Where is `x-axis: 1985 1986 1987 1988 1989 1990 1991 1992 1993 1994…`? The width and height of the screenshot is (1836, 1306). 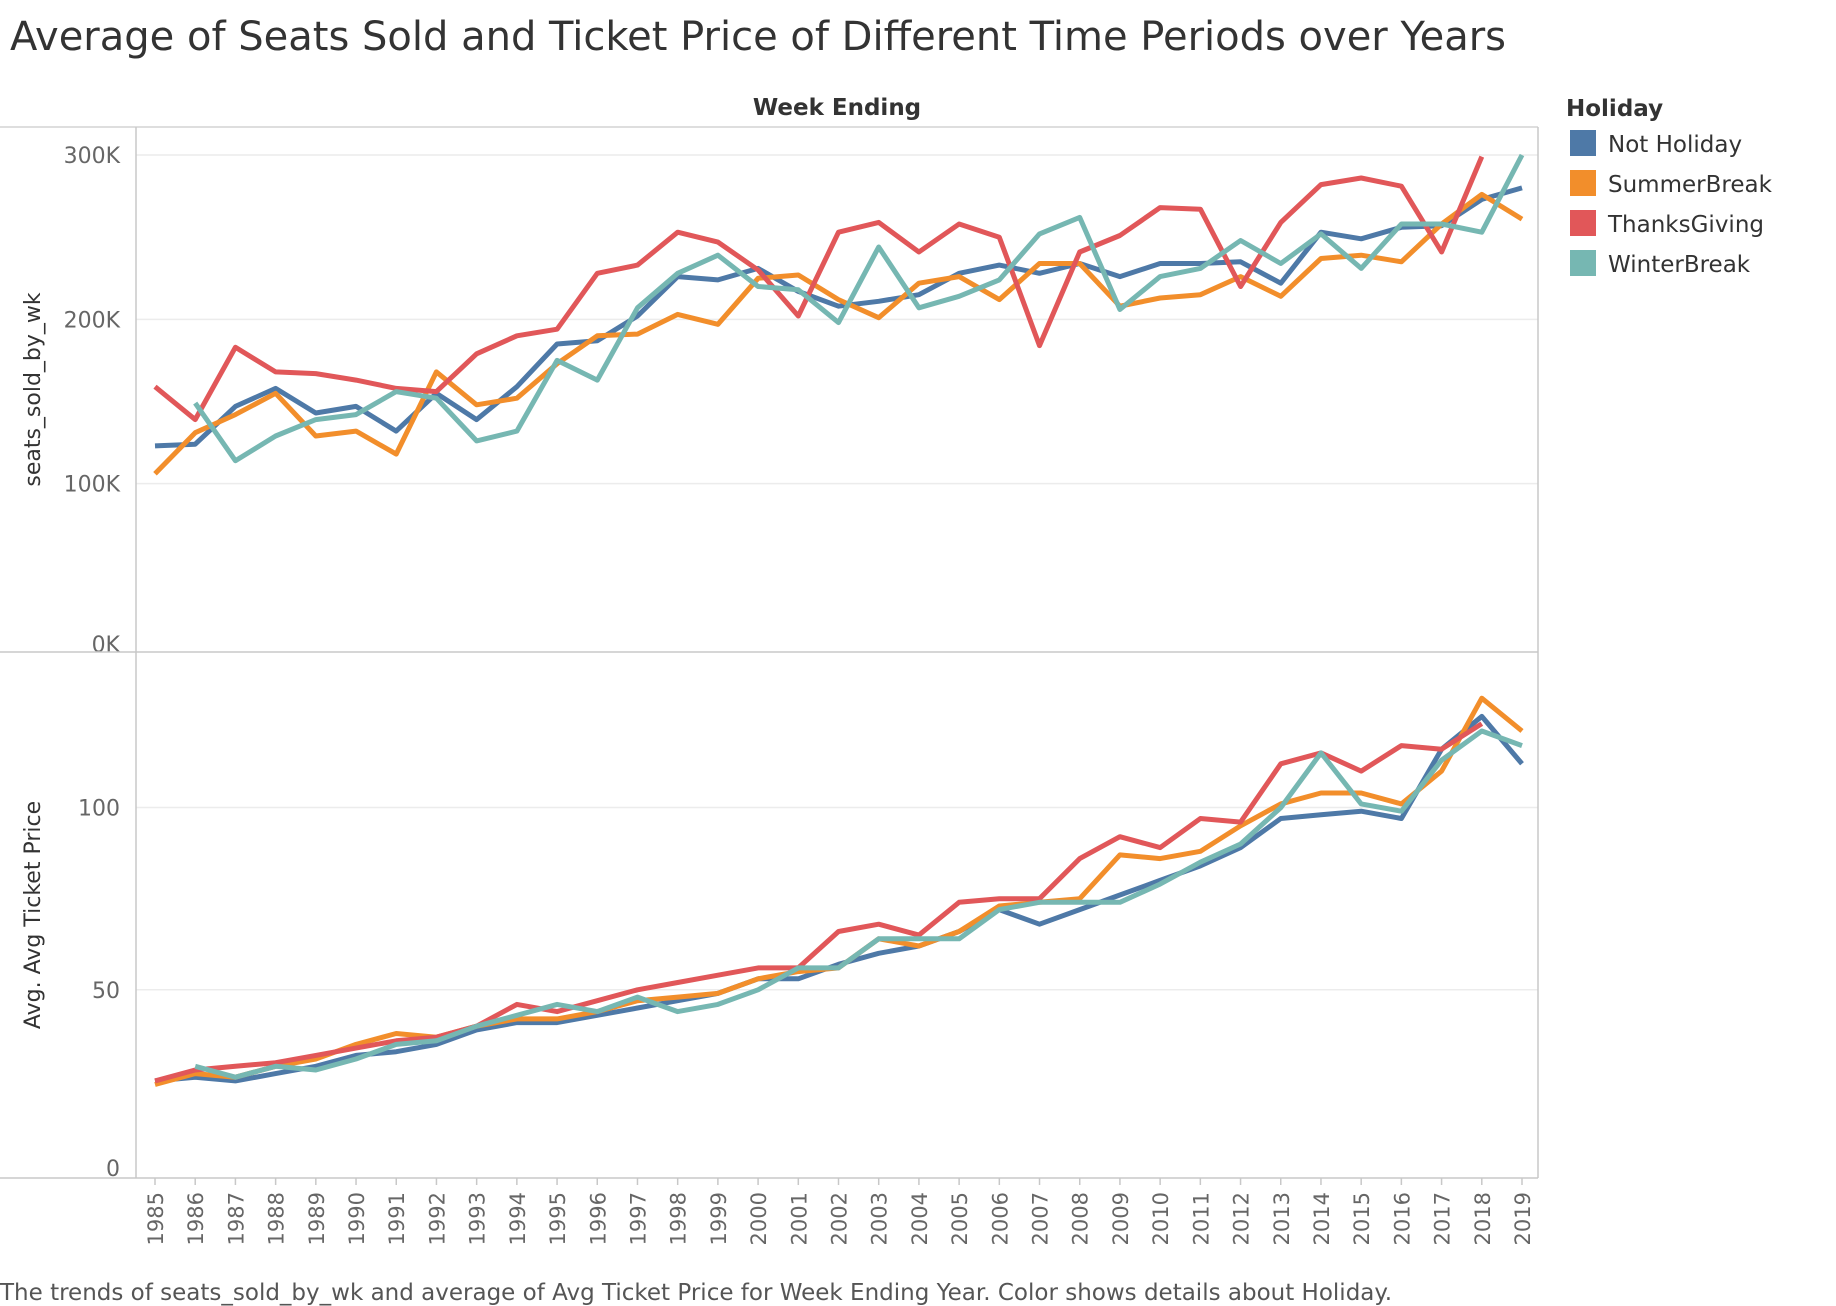 x-axis: 1985 1986 1987 1988 1989 1990 1991 1992 1993 1994… is located at coordinates (839, 1211).